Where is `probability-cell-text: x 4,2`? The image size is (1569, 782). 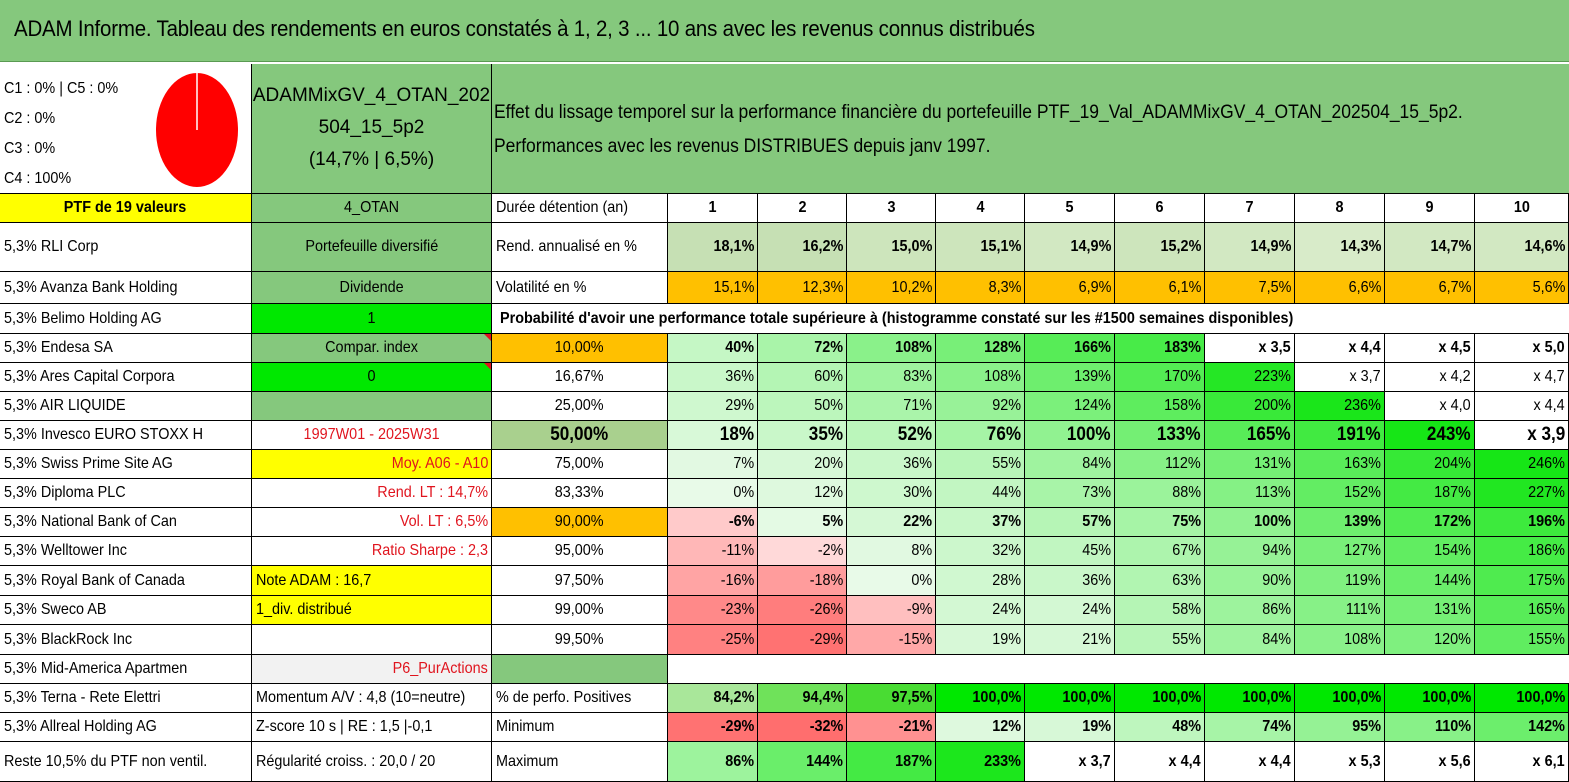 probability-cell-text: x 4,2 is located at coordinates (1455, 376).